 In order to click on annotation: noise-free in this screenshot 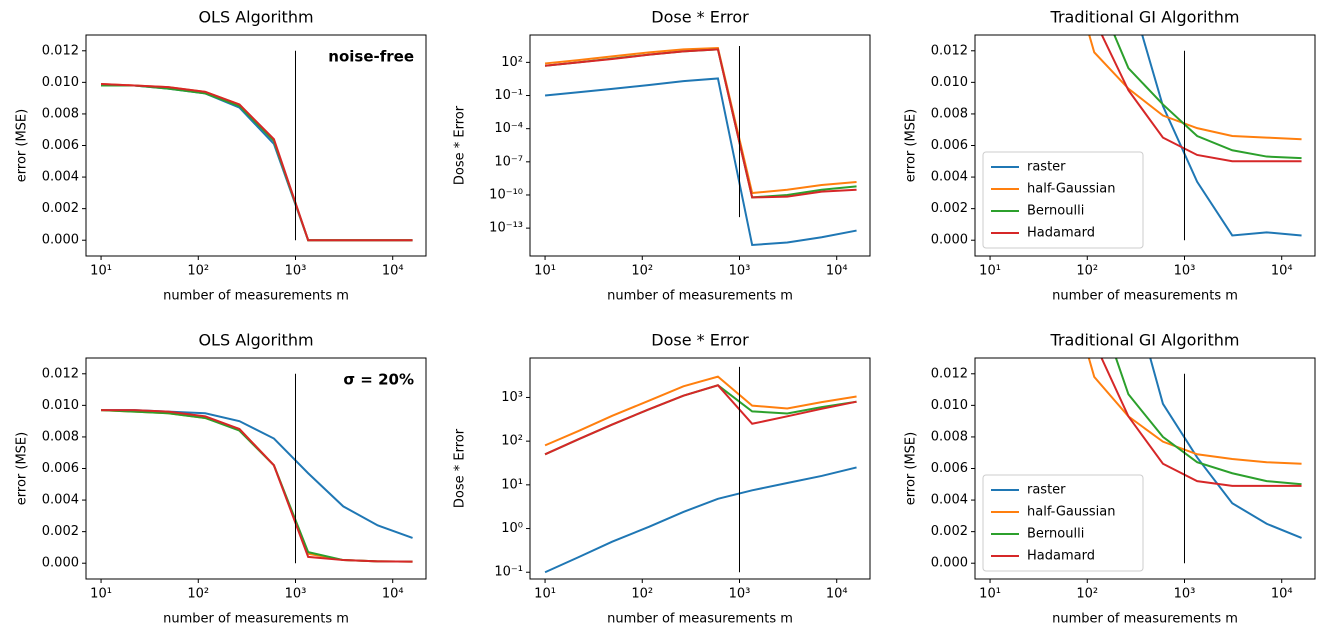, I will do `click(371, 57)`.